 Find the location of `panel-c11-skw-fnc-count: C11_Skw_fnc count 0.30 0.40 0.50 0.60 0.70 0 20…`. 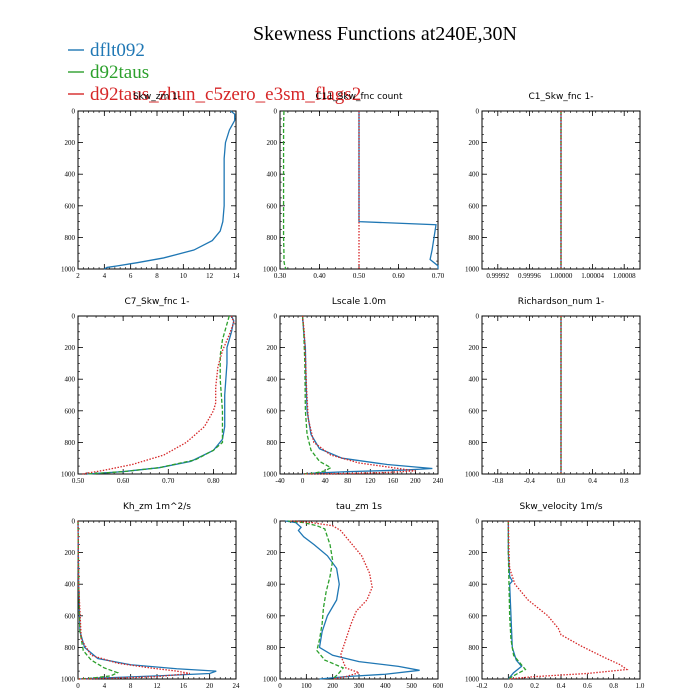

panel-c11-skw-fnc-count: C11_Skw_fnc count 0.30 0.40 0.50 0.60 0.70 0 20… is located at coordinates (354, 186).